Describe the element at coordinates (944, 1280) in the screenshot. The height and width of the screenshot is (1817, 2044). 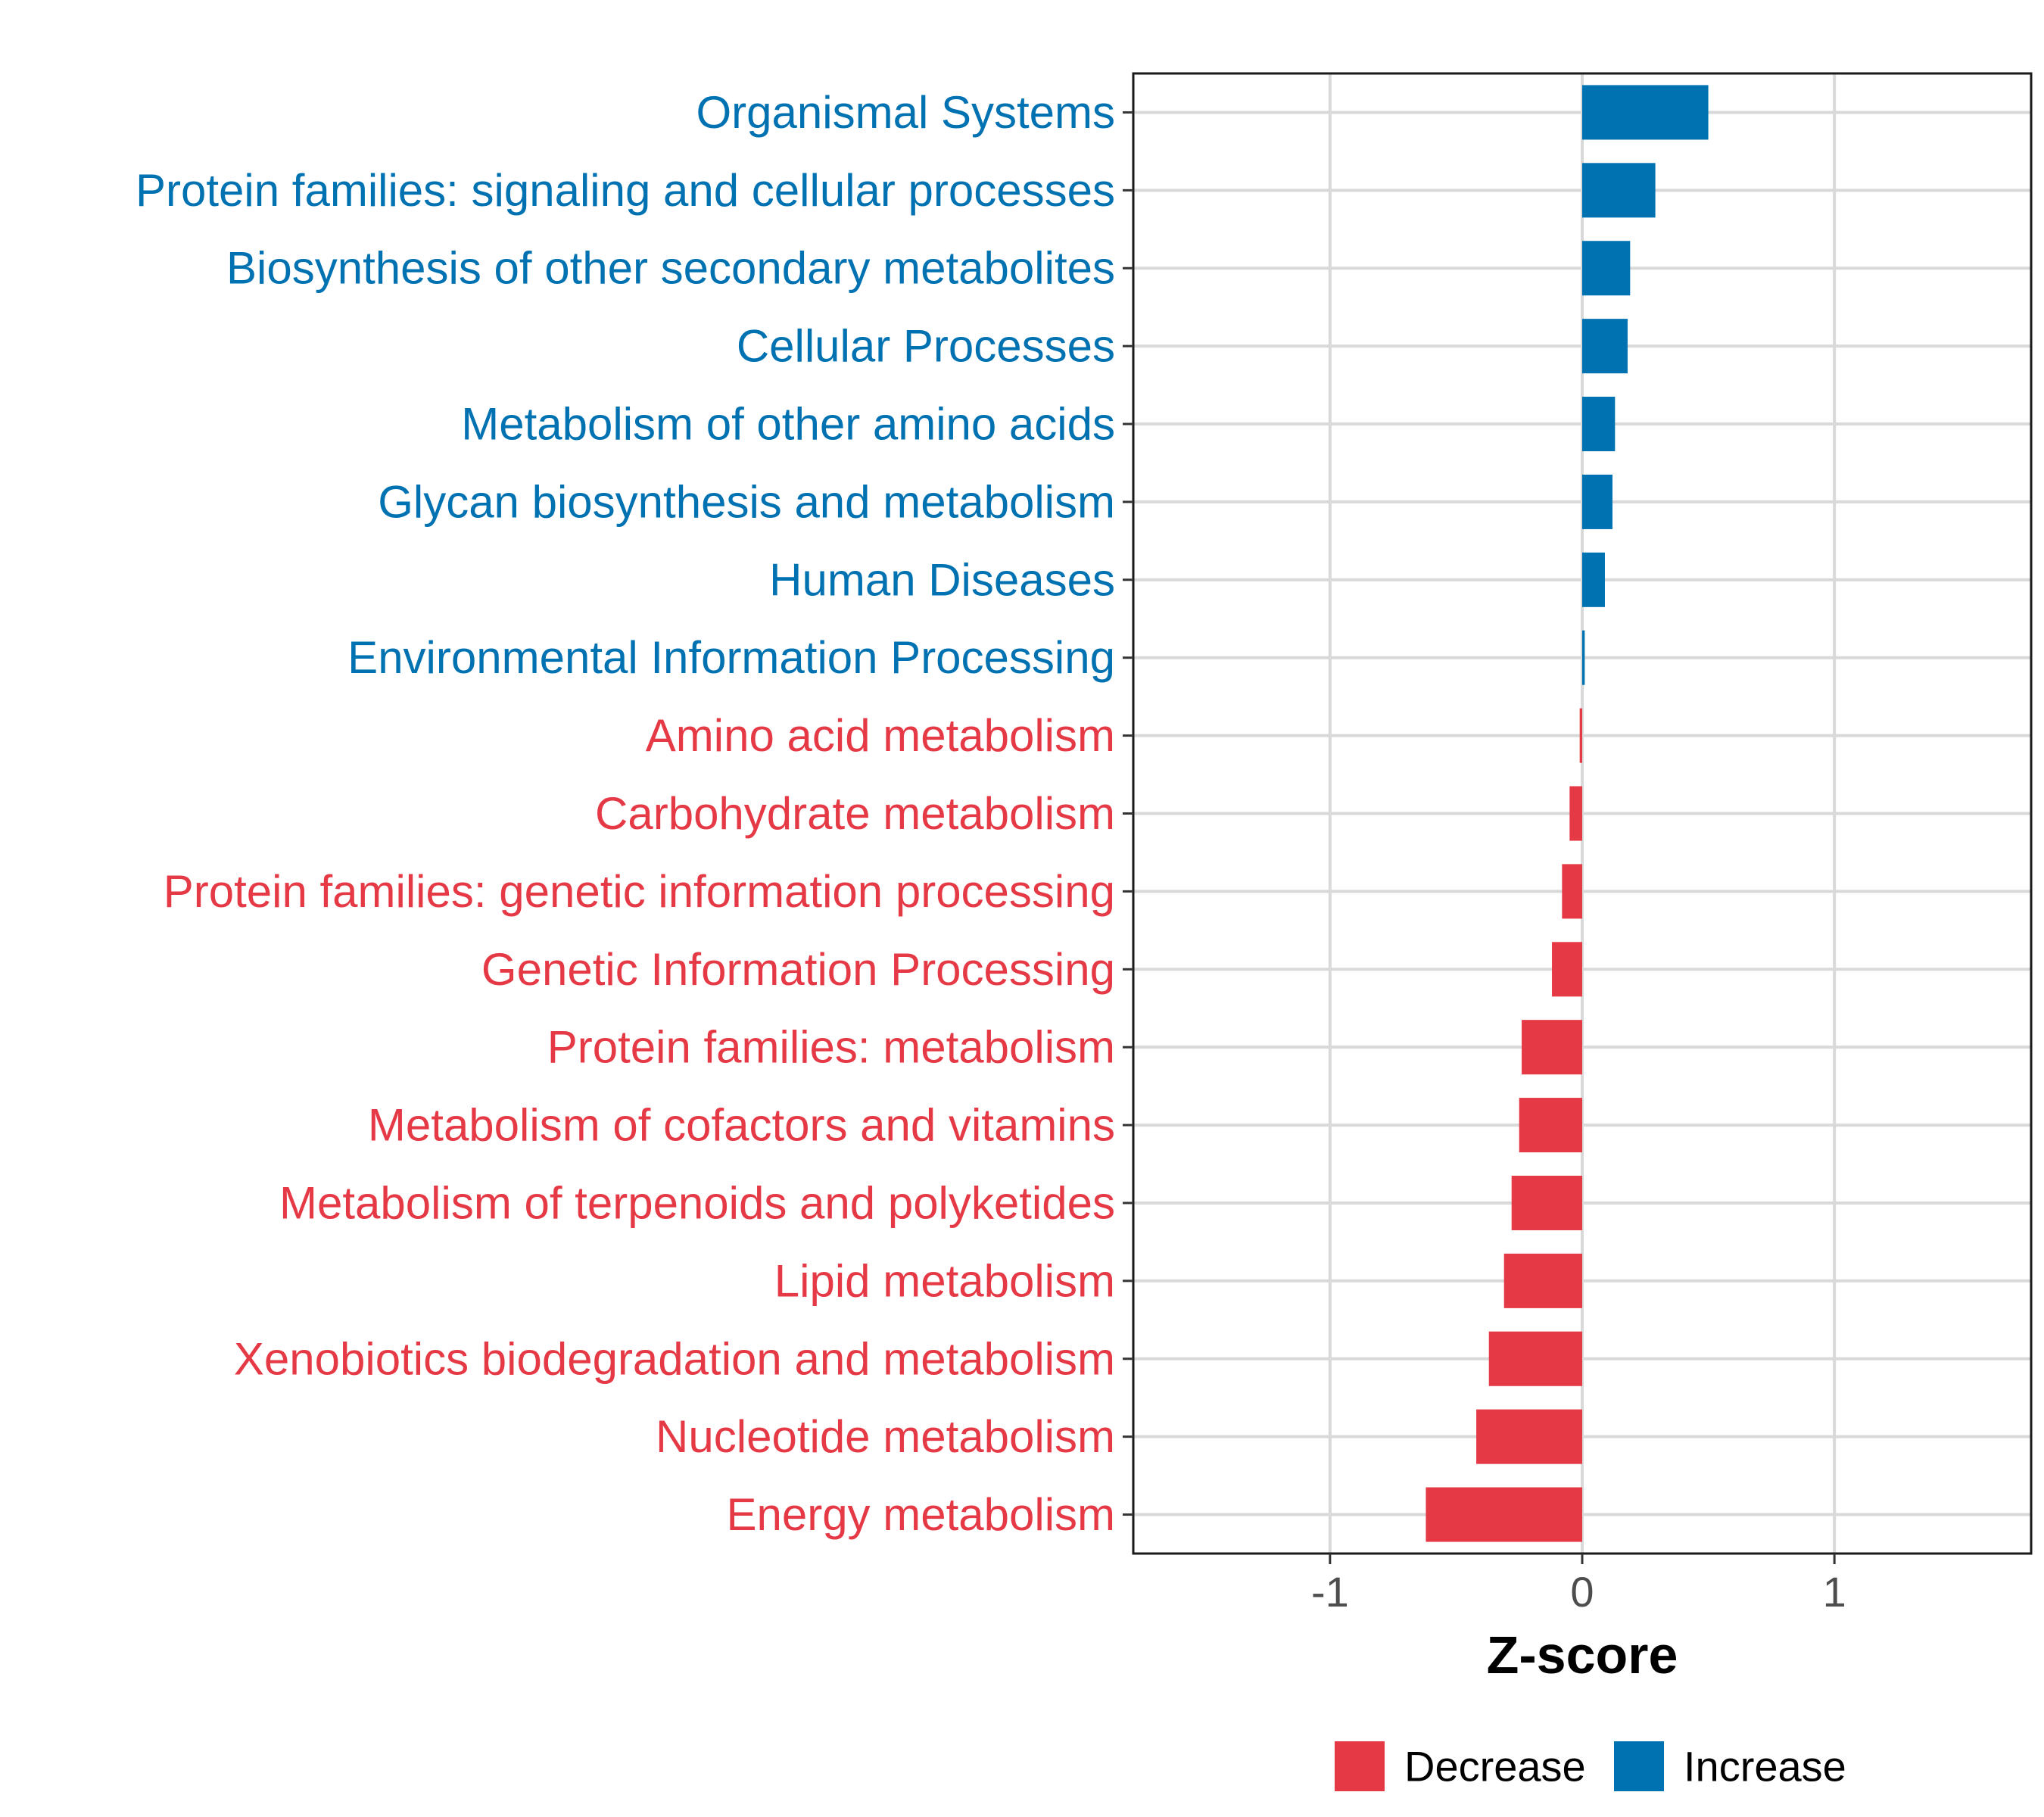
I see `y-tick-label: Lipid metabolism` at that location.